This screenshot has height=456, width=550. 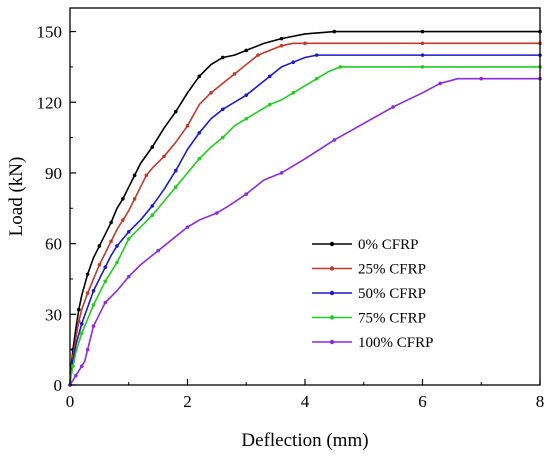 What do you see at coordinates (392, 319) in the screenshot?
I see `legend-label-4: 75% CFRP` at bounding box center [392, 319].